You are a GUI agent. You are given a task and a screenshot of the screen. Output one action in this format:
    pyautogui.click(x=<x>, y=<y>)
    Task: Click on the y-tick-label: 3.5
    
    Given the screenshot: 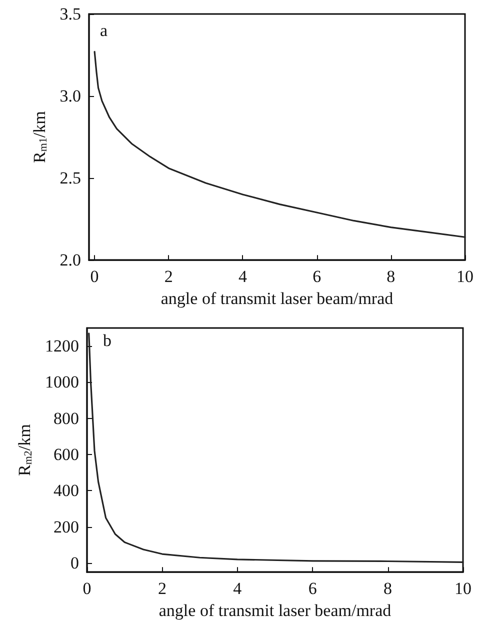 What is the action you would take?
    pyautogui.click(x=70, y=14)
    